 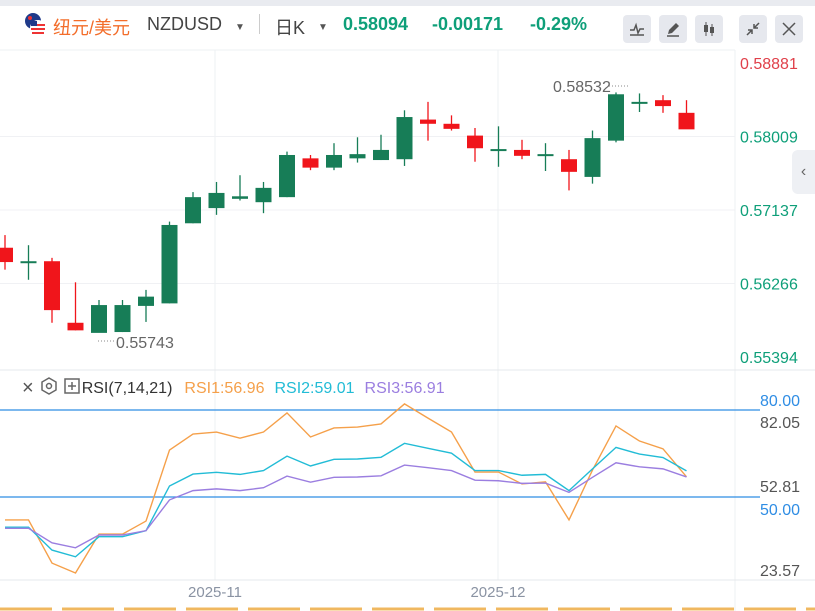 I want to click on rsi-axis-label: 52.81, so click(x=780, y=487).